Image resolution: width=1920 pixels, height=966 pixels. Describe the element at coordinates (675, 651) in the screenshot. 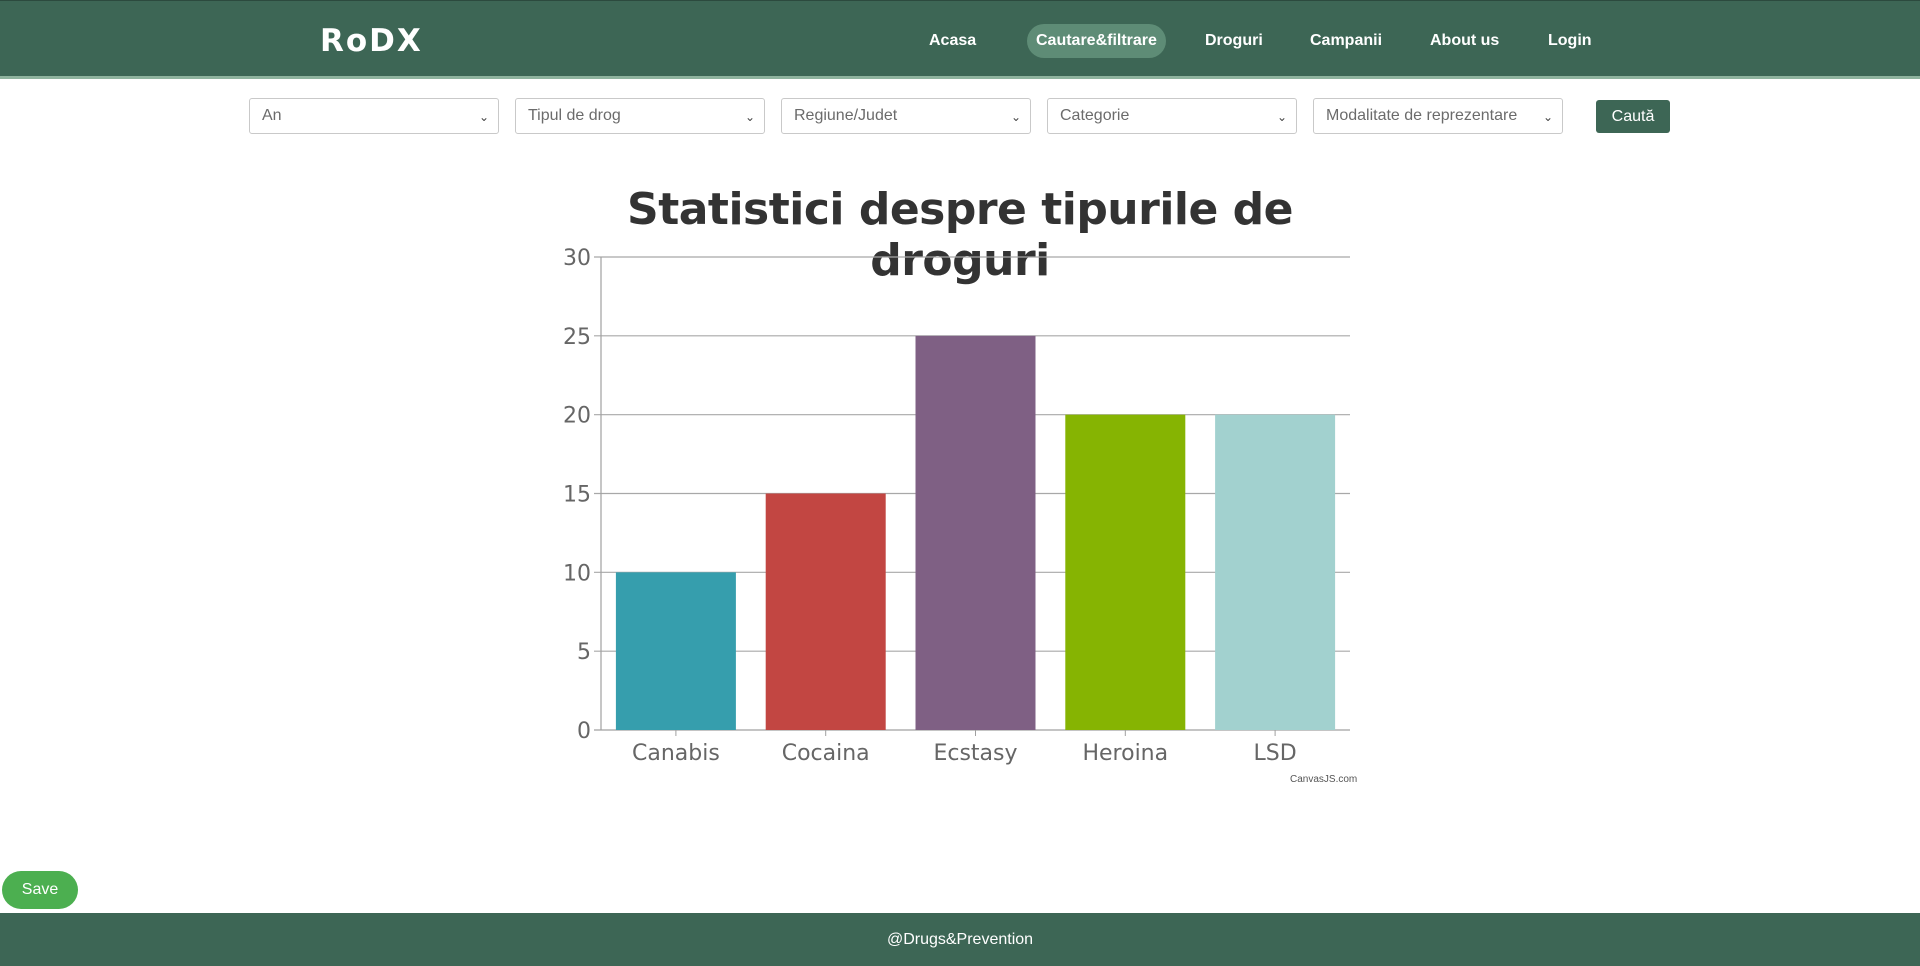

I see `bar-canabis` at that location.